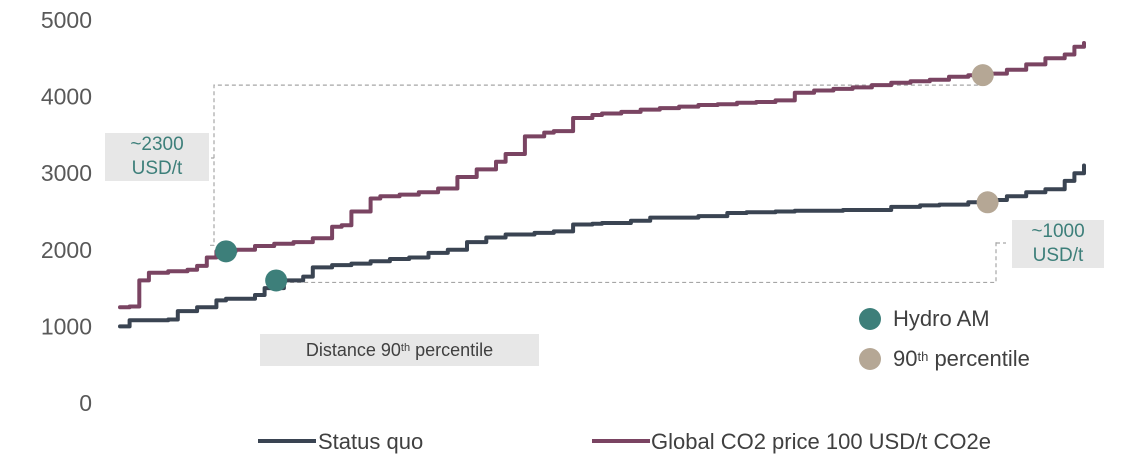 This screenshot has height=456, width=1130. I want to click on legend-label: Global CO2 price 100 USD/t CO2e, so click(821, 441).